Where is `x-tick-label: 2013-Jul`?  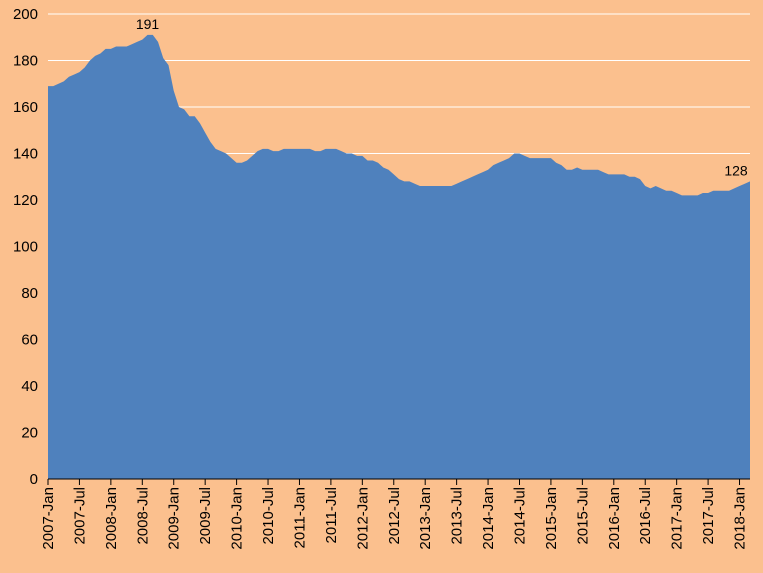 x-tick-label: 2013-Jul is located at coordinates (457, 516).